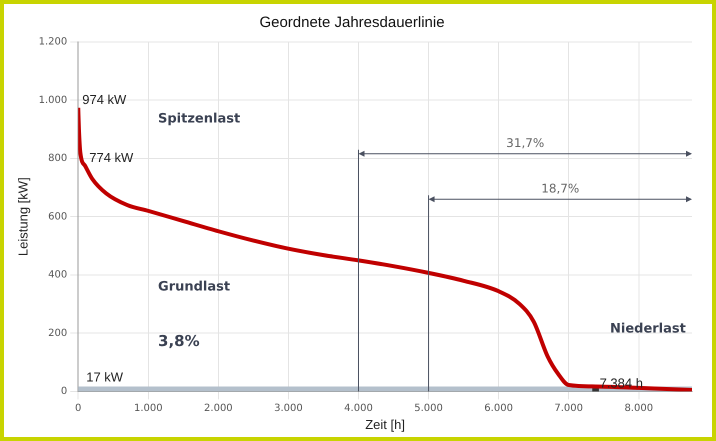 This screenshot has height=441, width=716. Describe the element at coordinates (22, 216) in the screenshot. I see `y-axis-title: Leistung [kW]` at that location.